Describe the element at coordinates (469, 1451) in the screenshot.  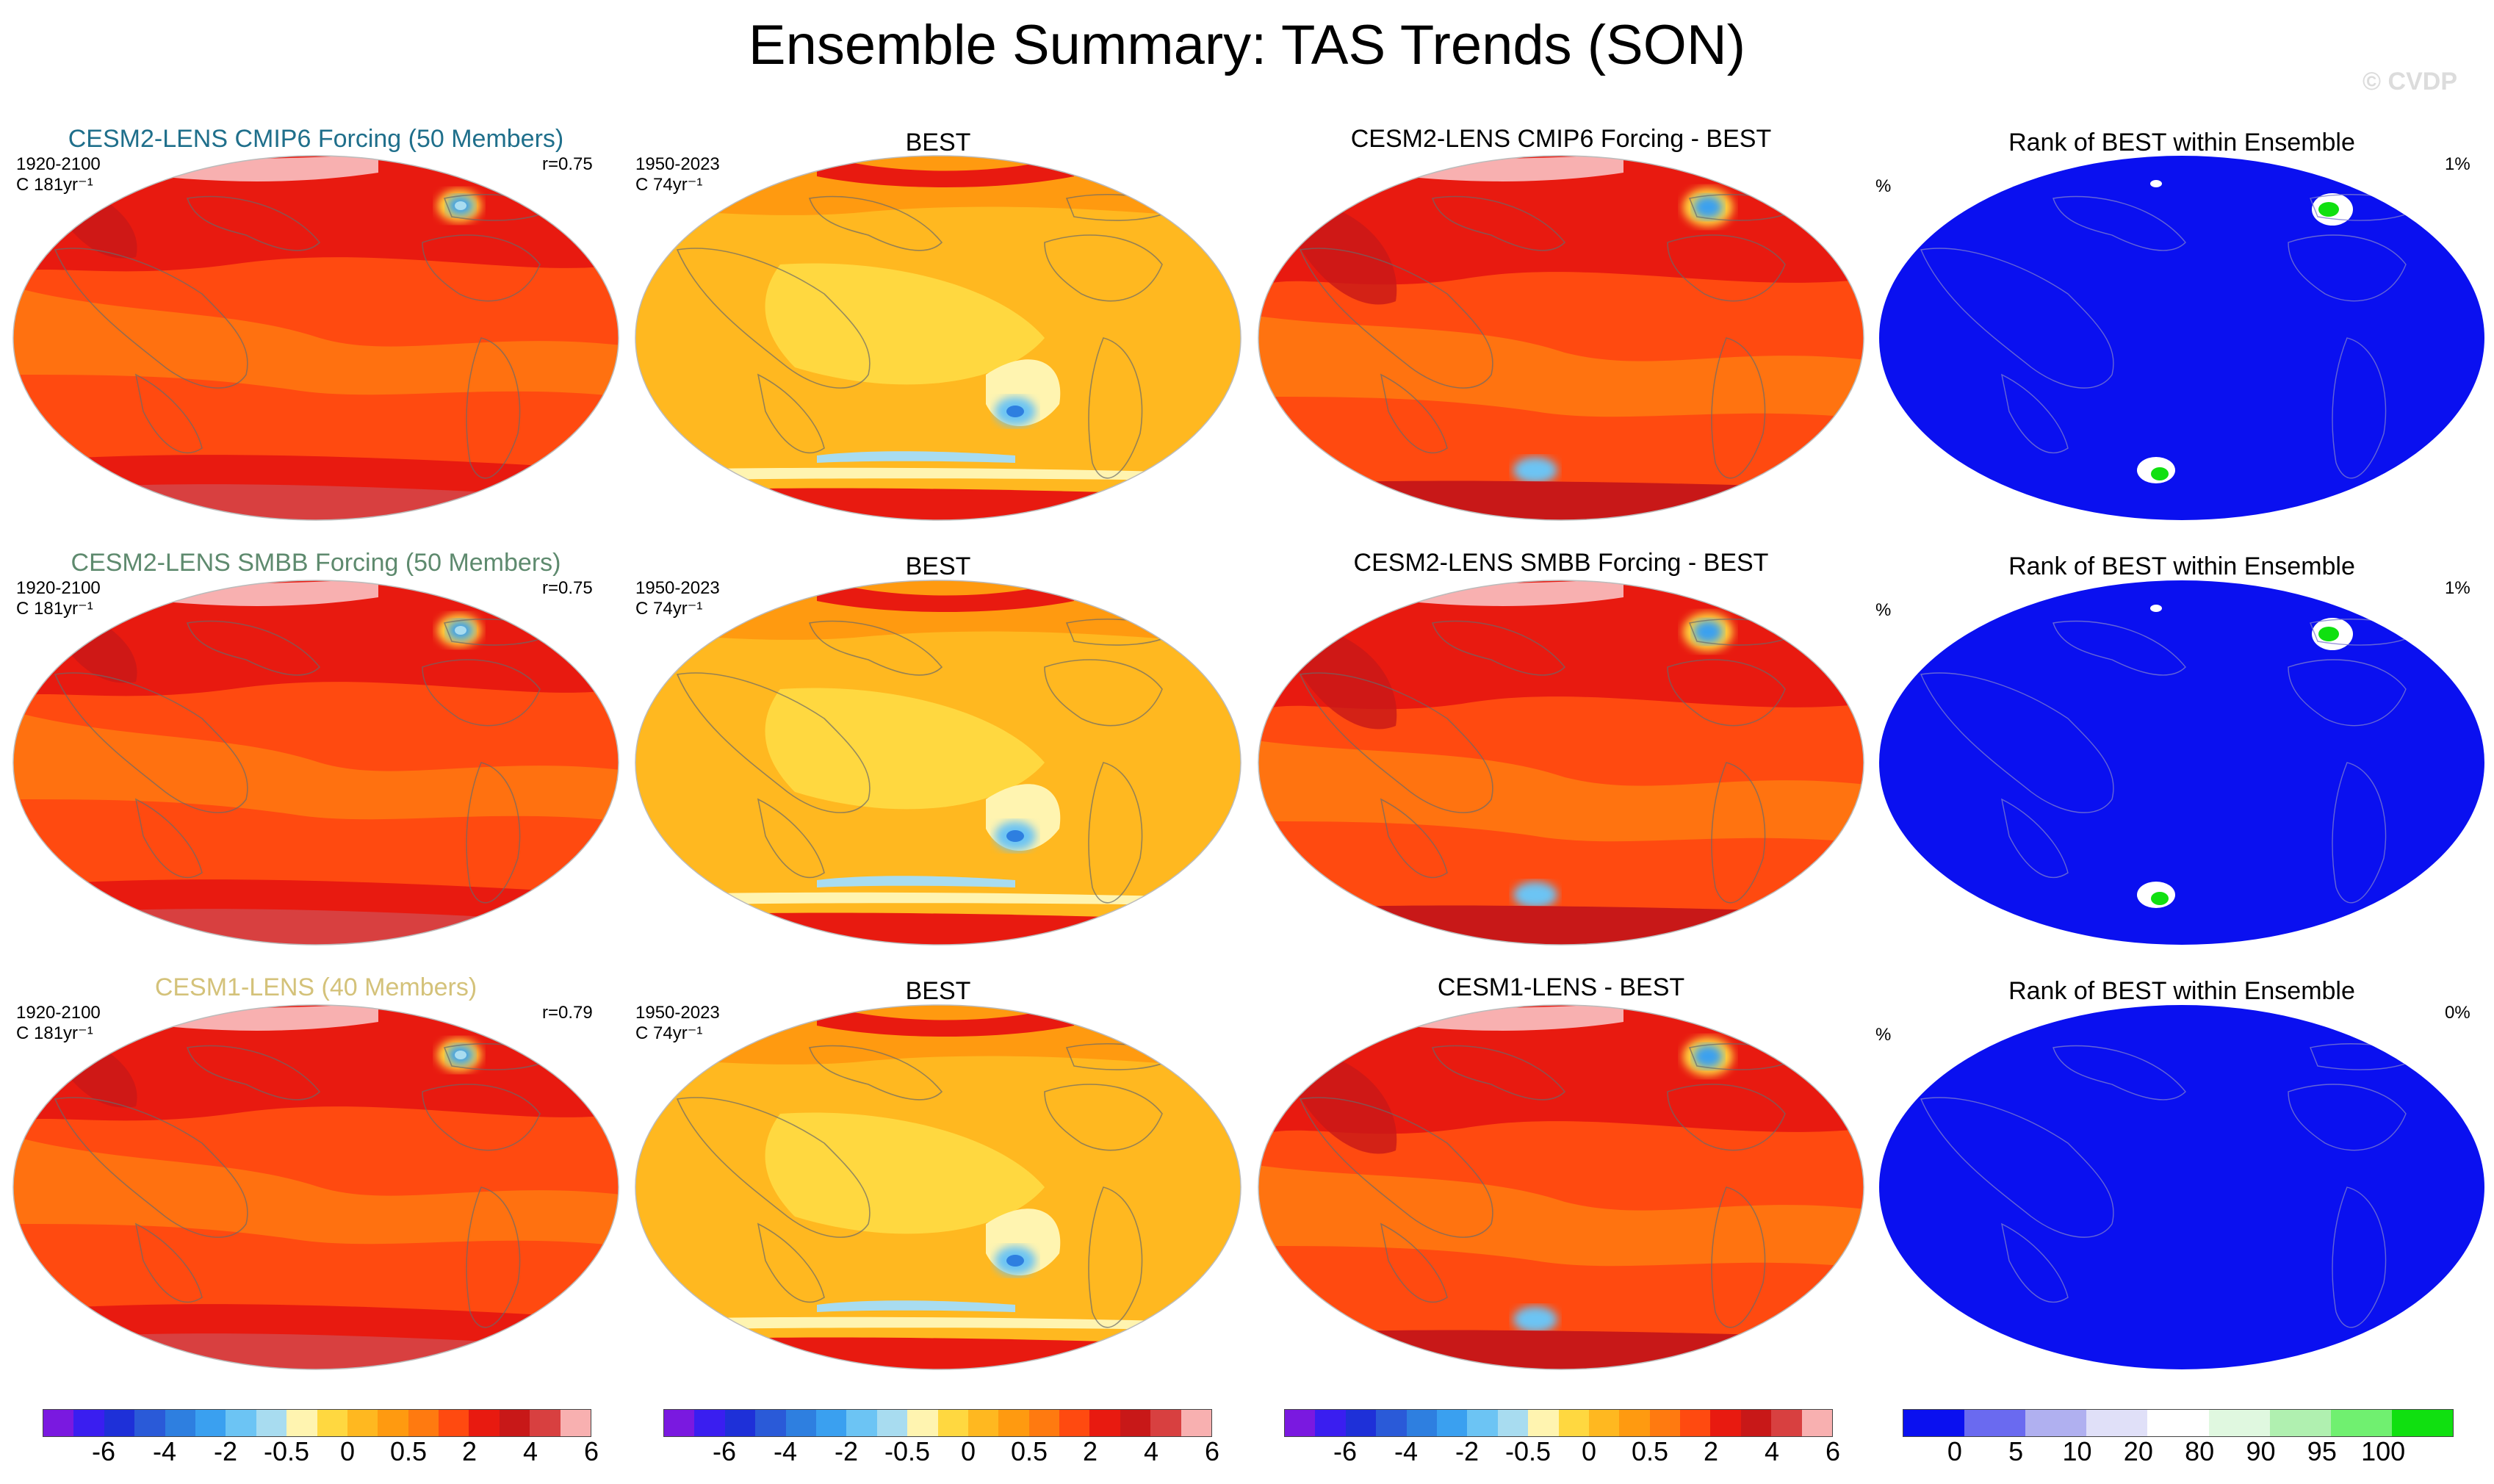
I see `colorbar-tick-label: 2` at that location.